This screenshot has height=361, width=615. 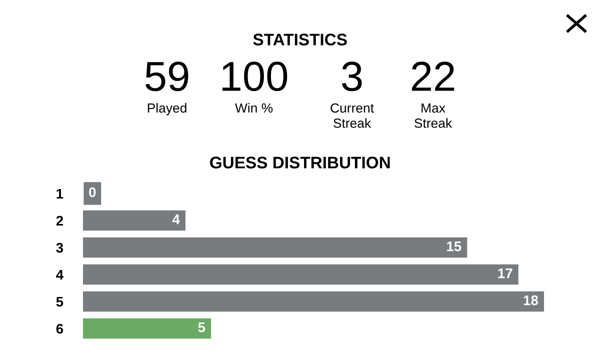 What do you see at coordinates (60, 329) in the screenshot?
I see `y-tick-label: 6` at bounding box center [60, 329].